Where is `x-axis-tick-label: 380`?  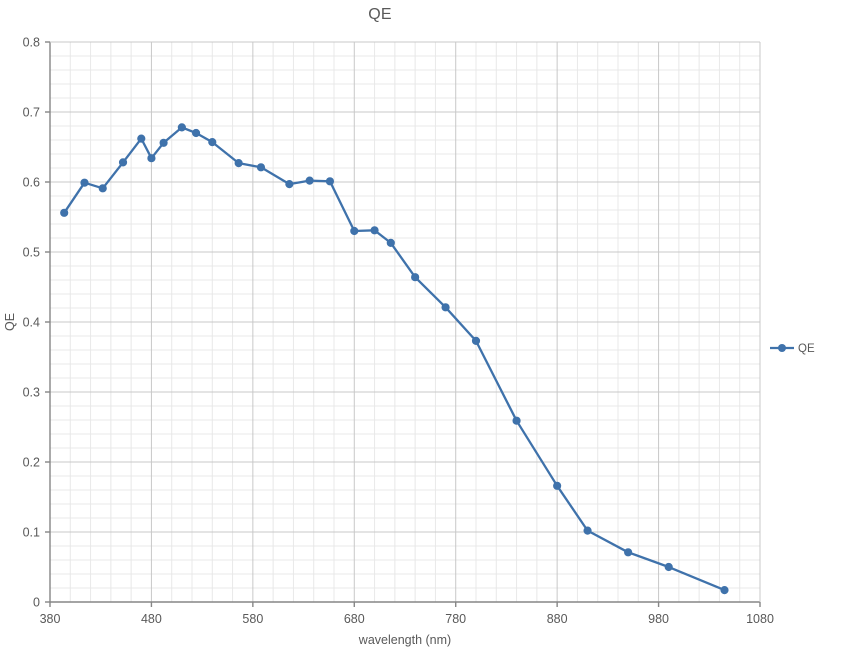 x-axis-tick-label: 380 is located at coordinates (50, 619).